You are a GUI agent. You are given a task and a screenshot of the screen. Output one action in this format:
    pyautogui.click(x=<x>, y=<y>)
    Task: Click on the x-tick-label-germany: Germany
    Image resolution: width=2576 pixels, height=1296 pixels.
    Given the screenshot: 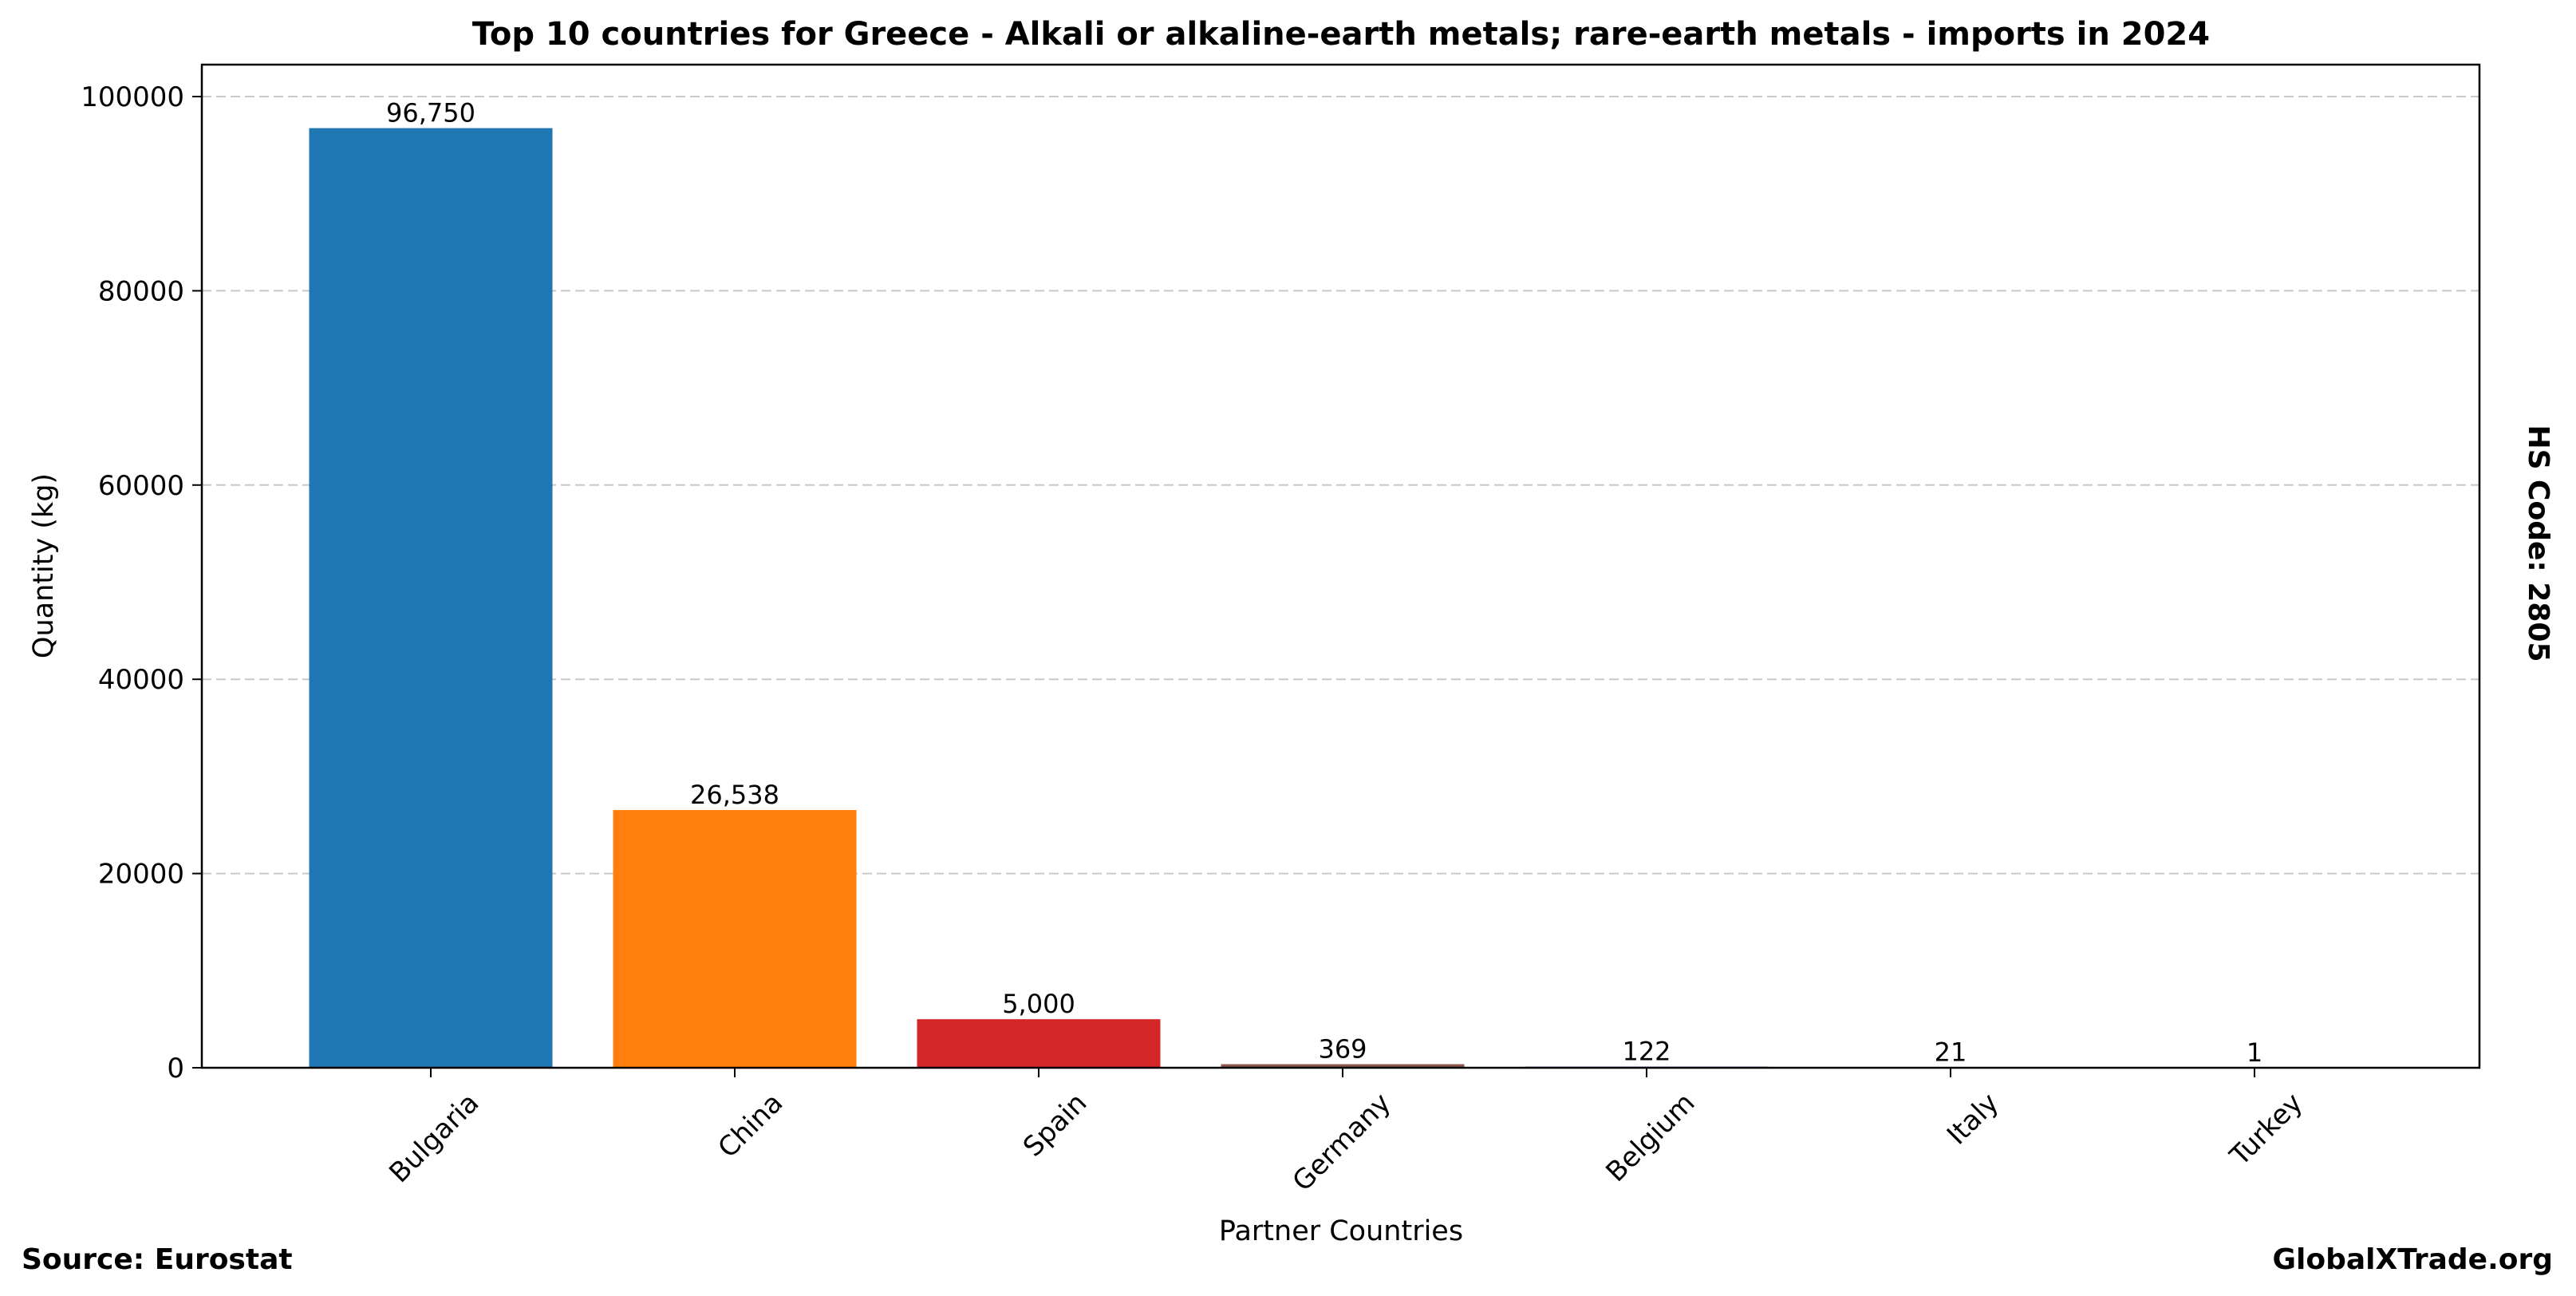 What is the action you would take?
    pyautogui.click(x=1343, y=1142)
    